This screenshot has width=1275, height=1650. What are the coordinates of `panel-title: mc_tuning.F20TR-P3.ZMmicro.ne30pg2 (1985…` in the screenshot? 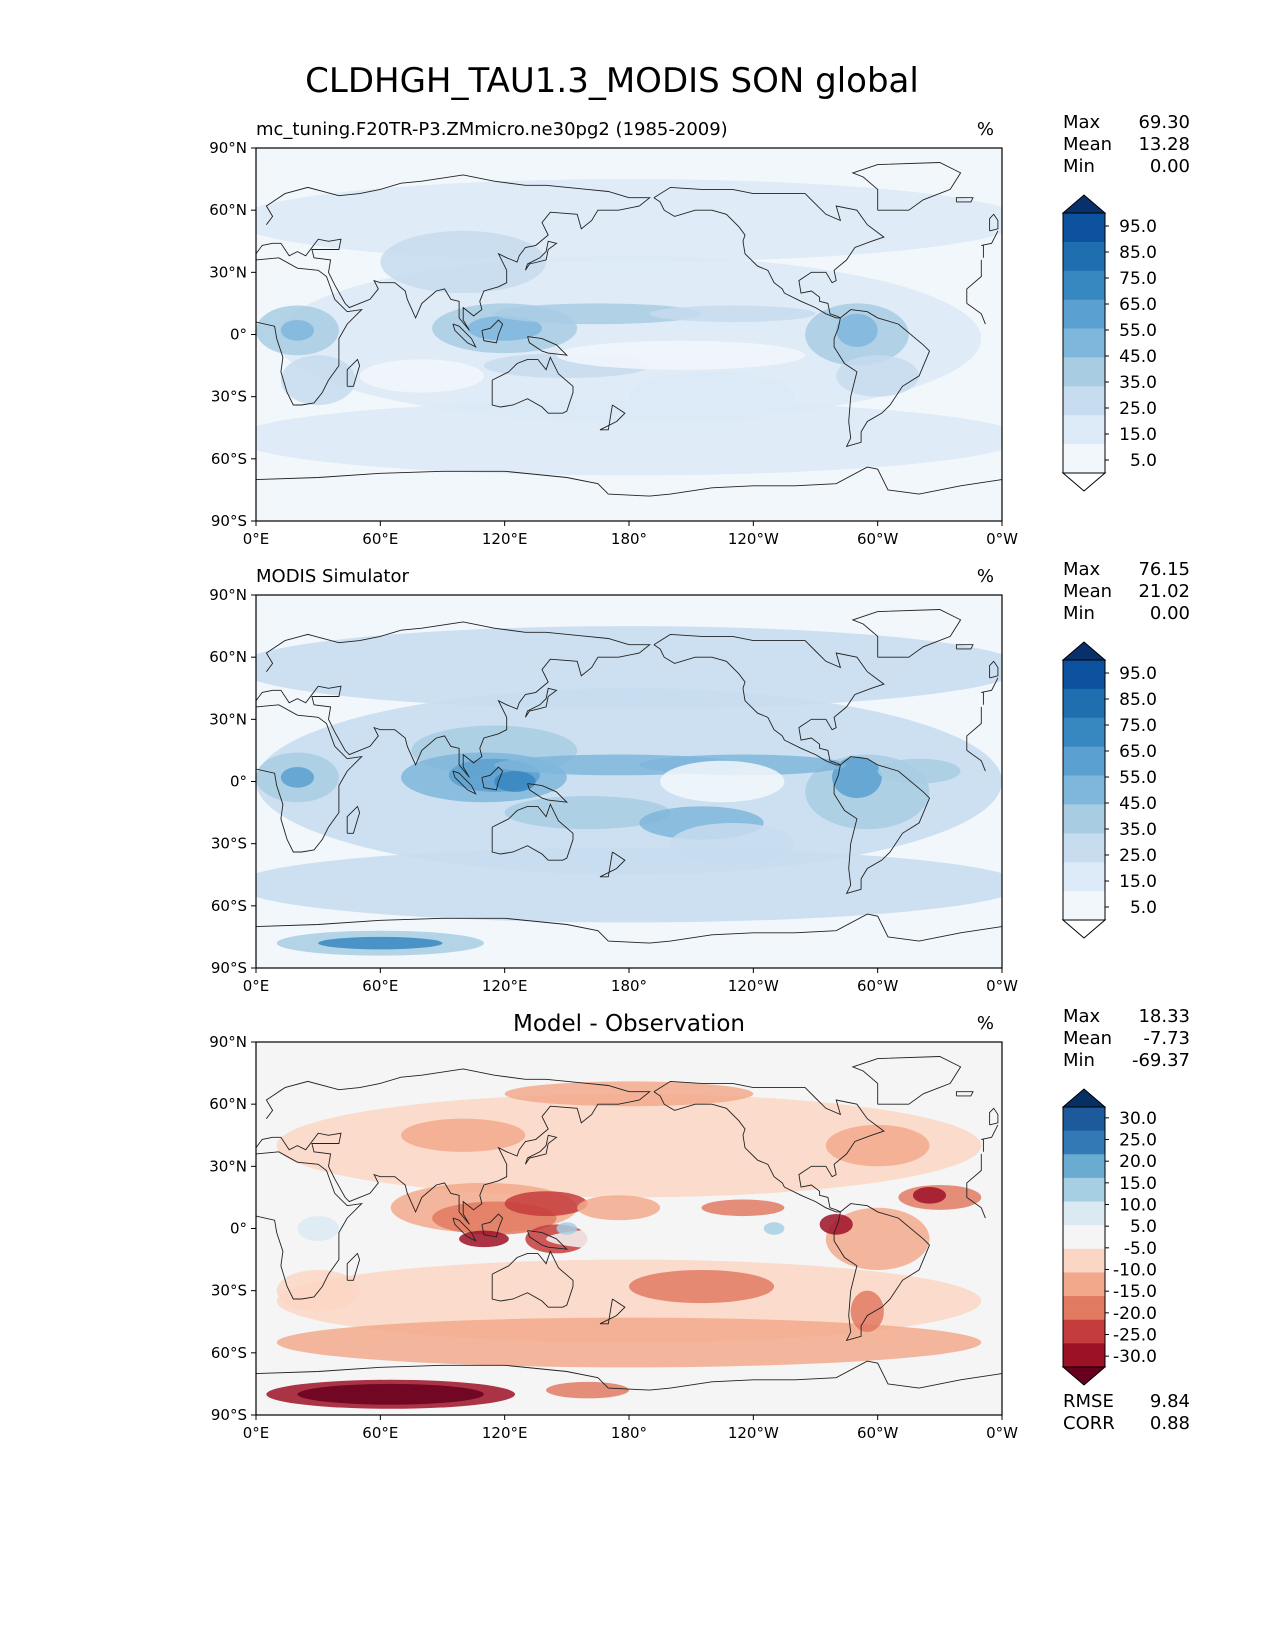 It's located at (492, 129).